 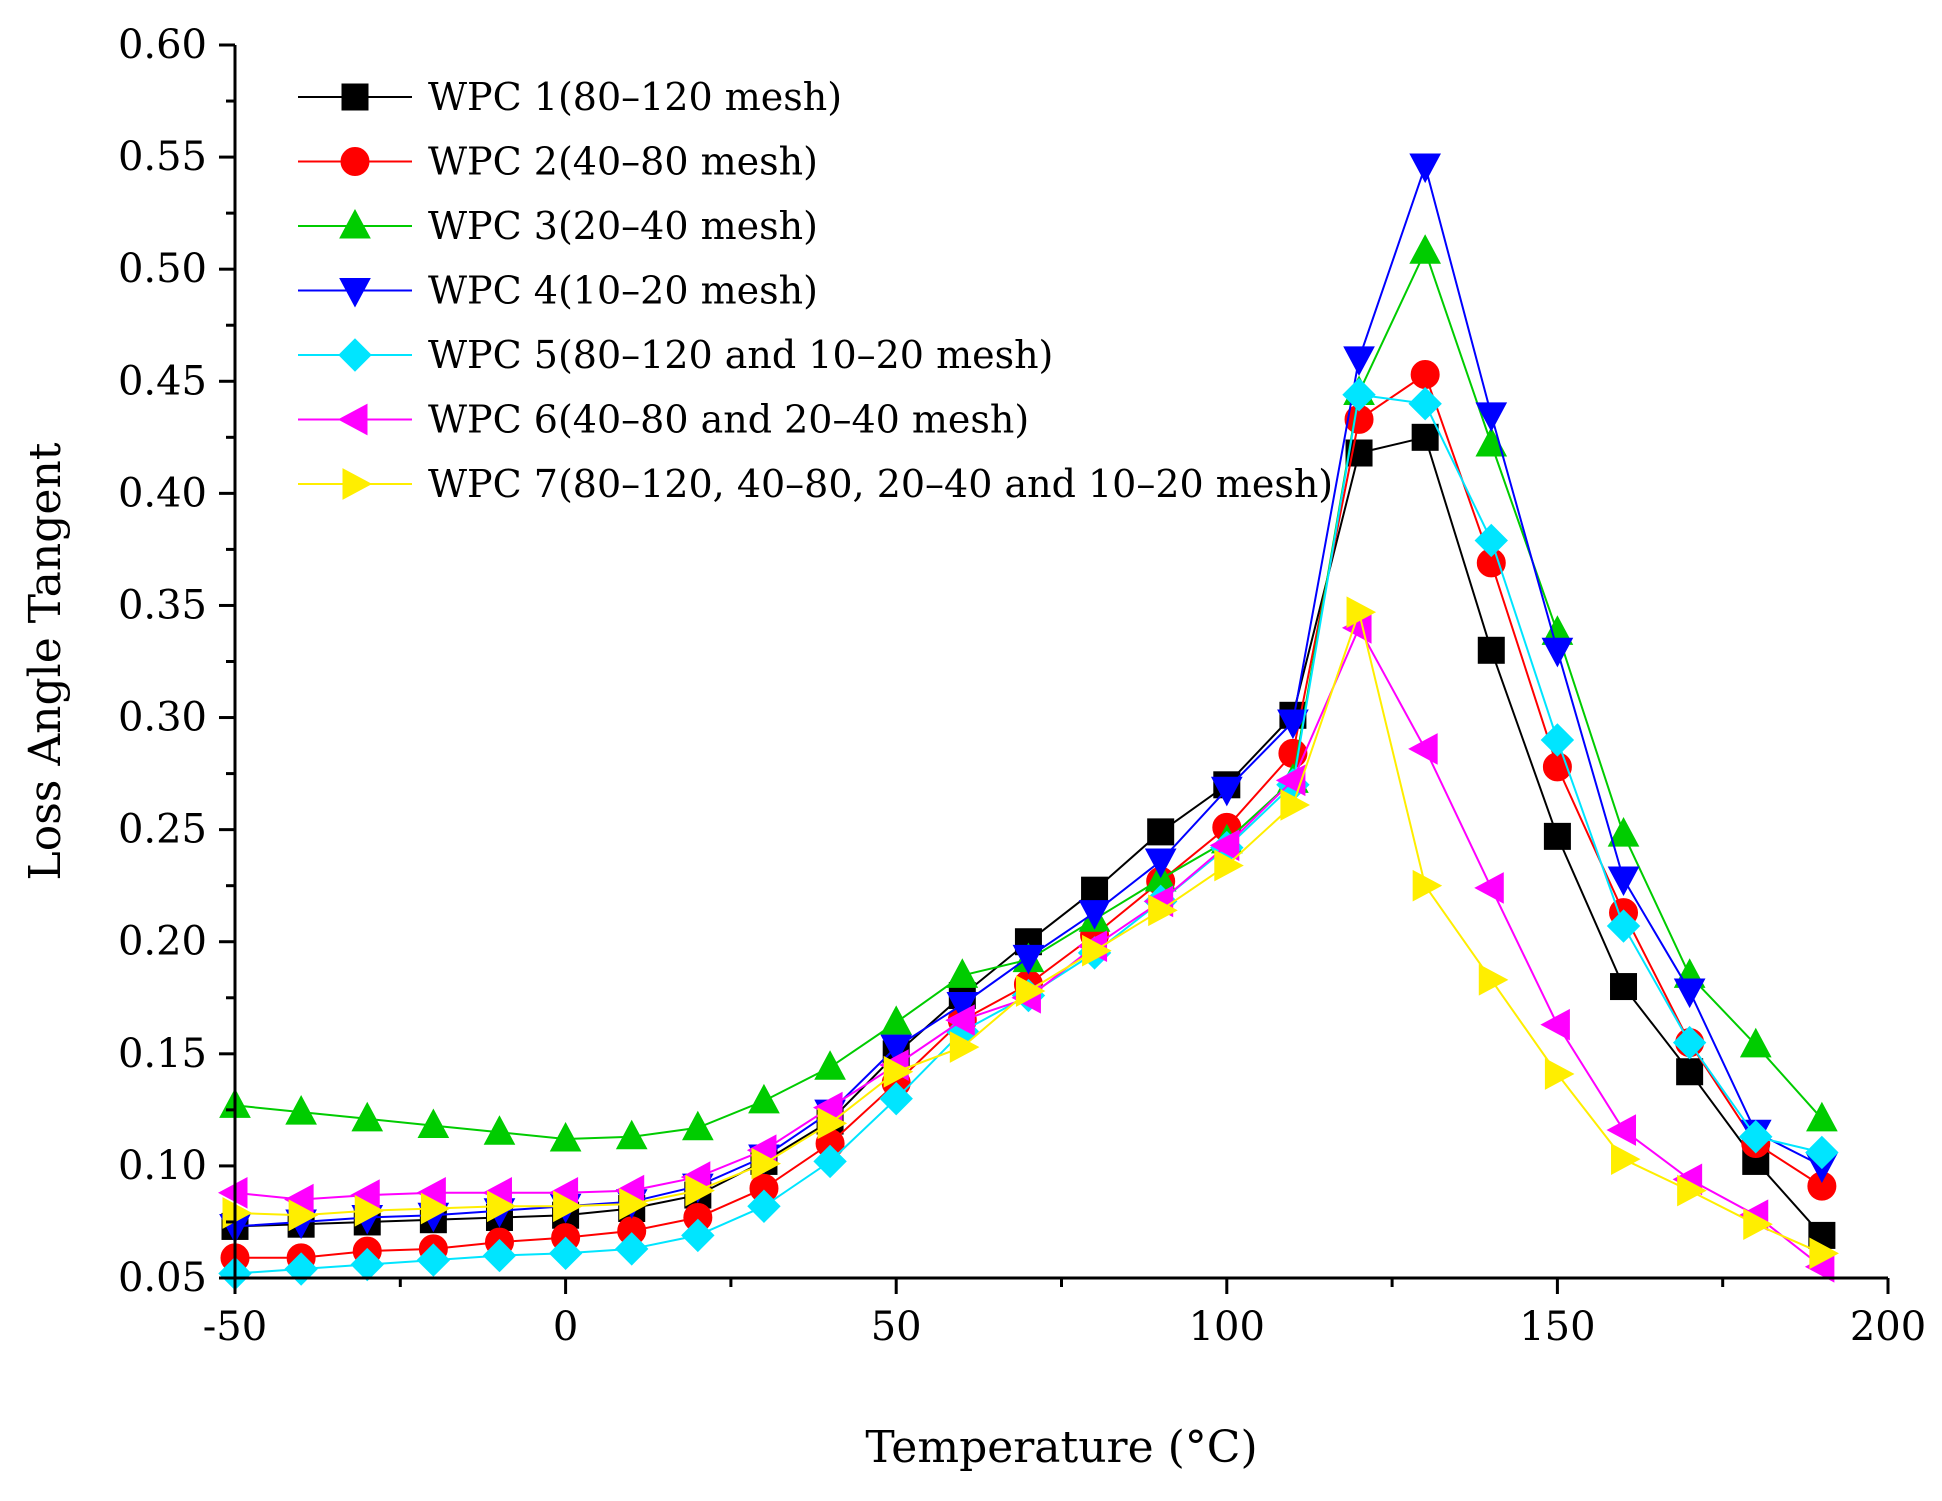 I want to click on legend-label: WPC 1(80–120 mesh), so click(x=635, y=97).